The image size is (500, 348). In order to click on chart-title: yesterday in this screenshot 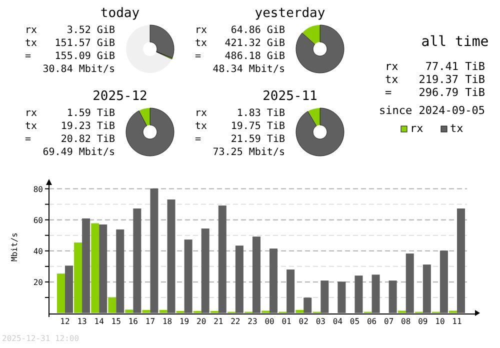, I will do `click(290, 13)`.